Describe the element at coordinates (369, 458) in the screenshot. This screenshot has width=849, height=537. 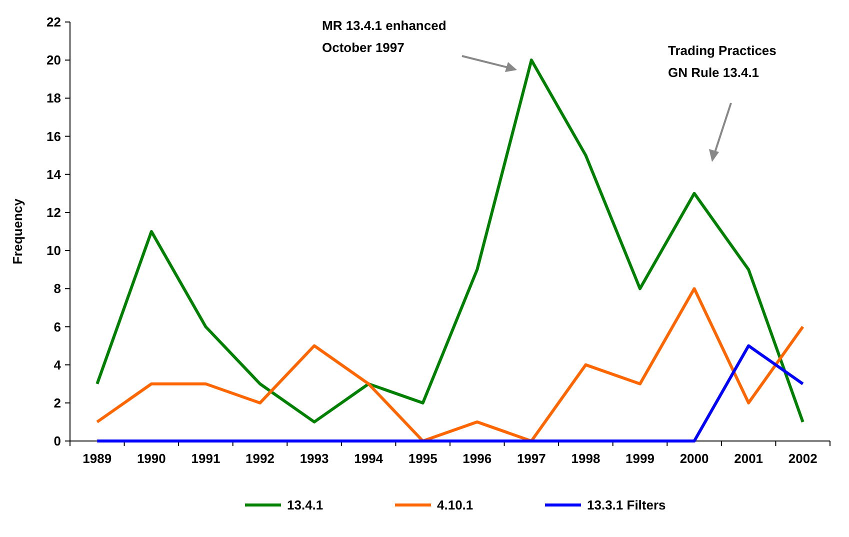
I see `x-tick-label: 1994` at that location.